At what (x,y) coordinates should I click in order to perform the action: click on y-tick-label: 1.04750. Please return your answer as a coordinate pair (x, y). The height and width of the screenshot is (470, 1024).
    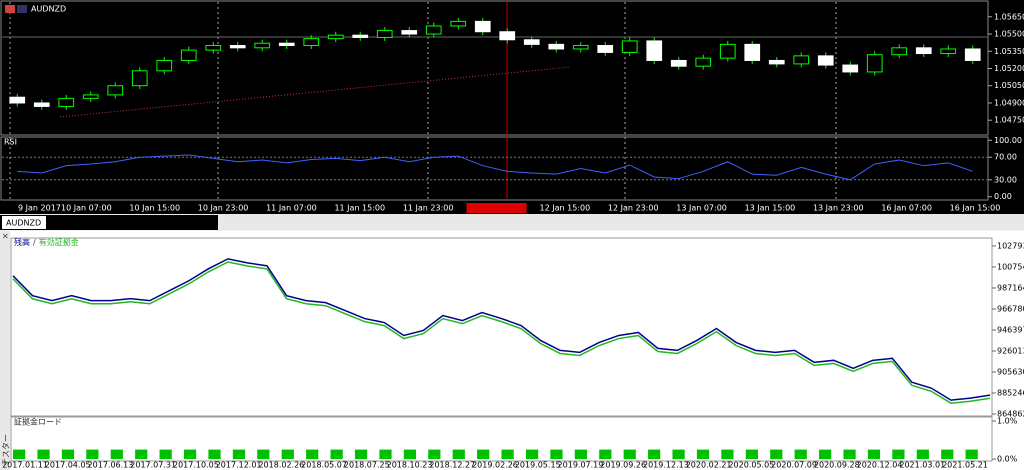
    Looking at the image, I should click on (1009, 120).